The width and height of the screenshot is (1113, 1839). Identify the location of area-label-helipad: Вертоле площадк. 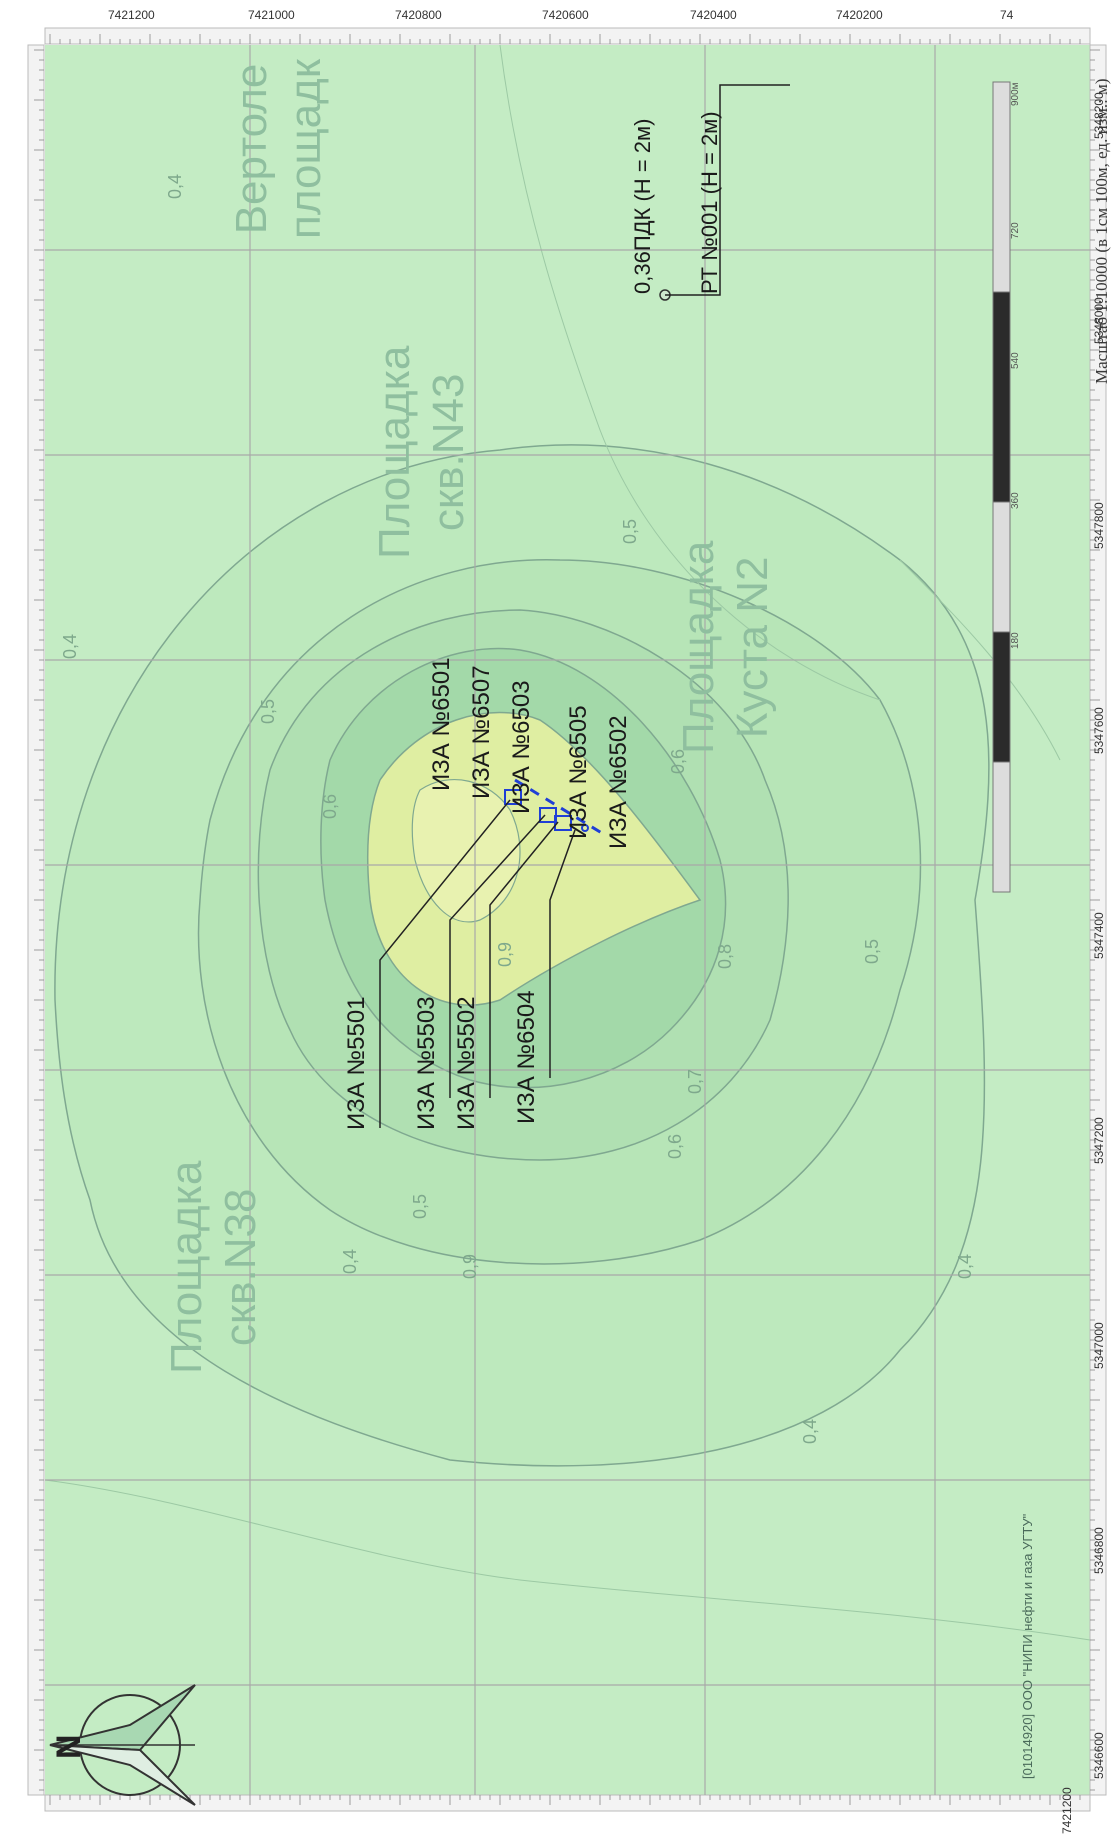
(278, 148).